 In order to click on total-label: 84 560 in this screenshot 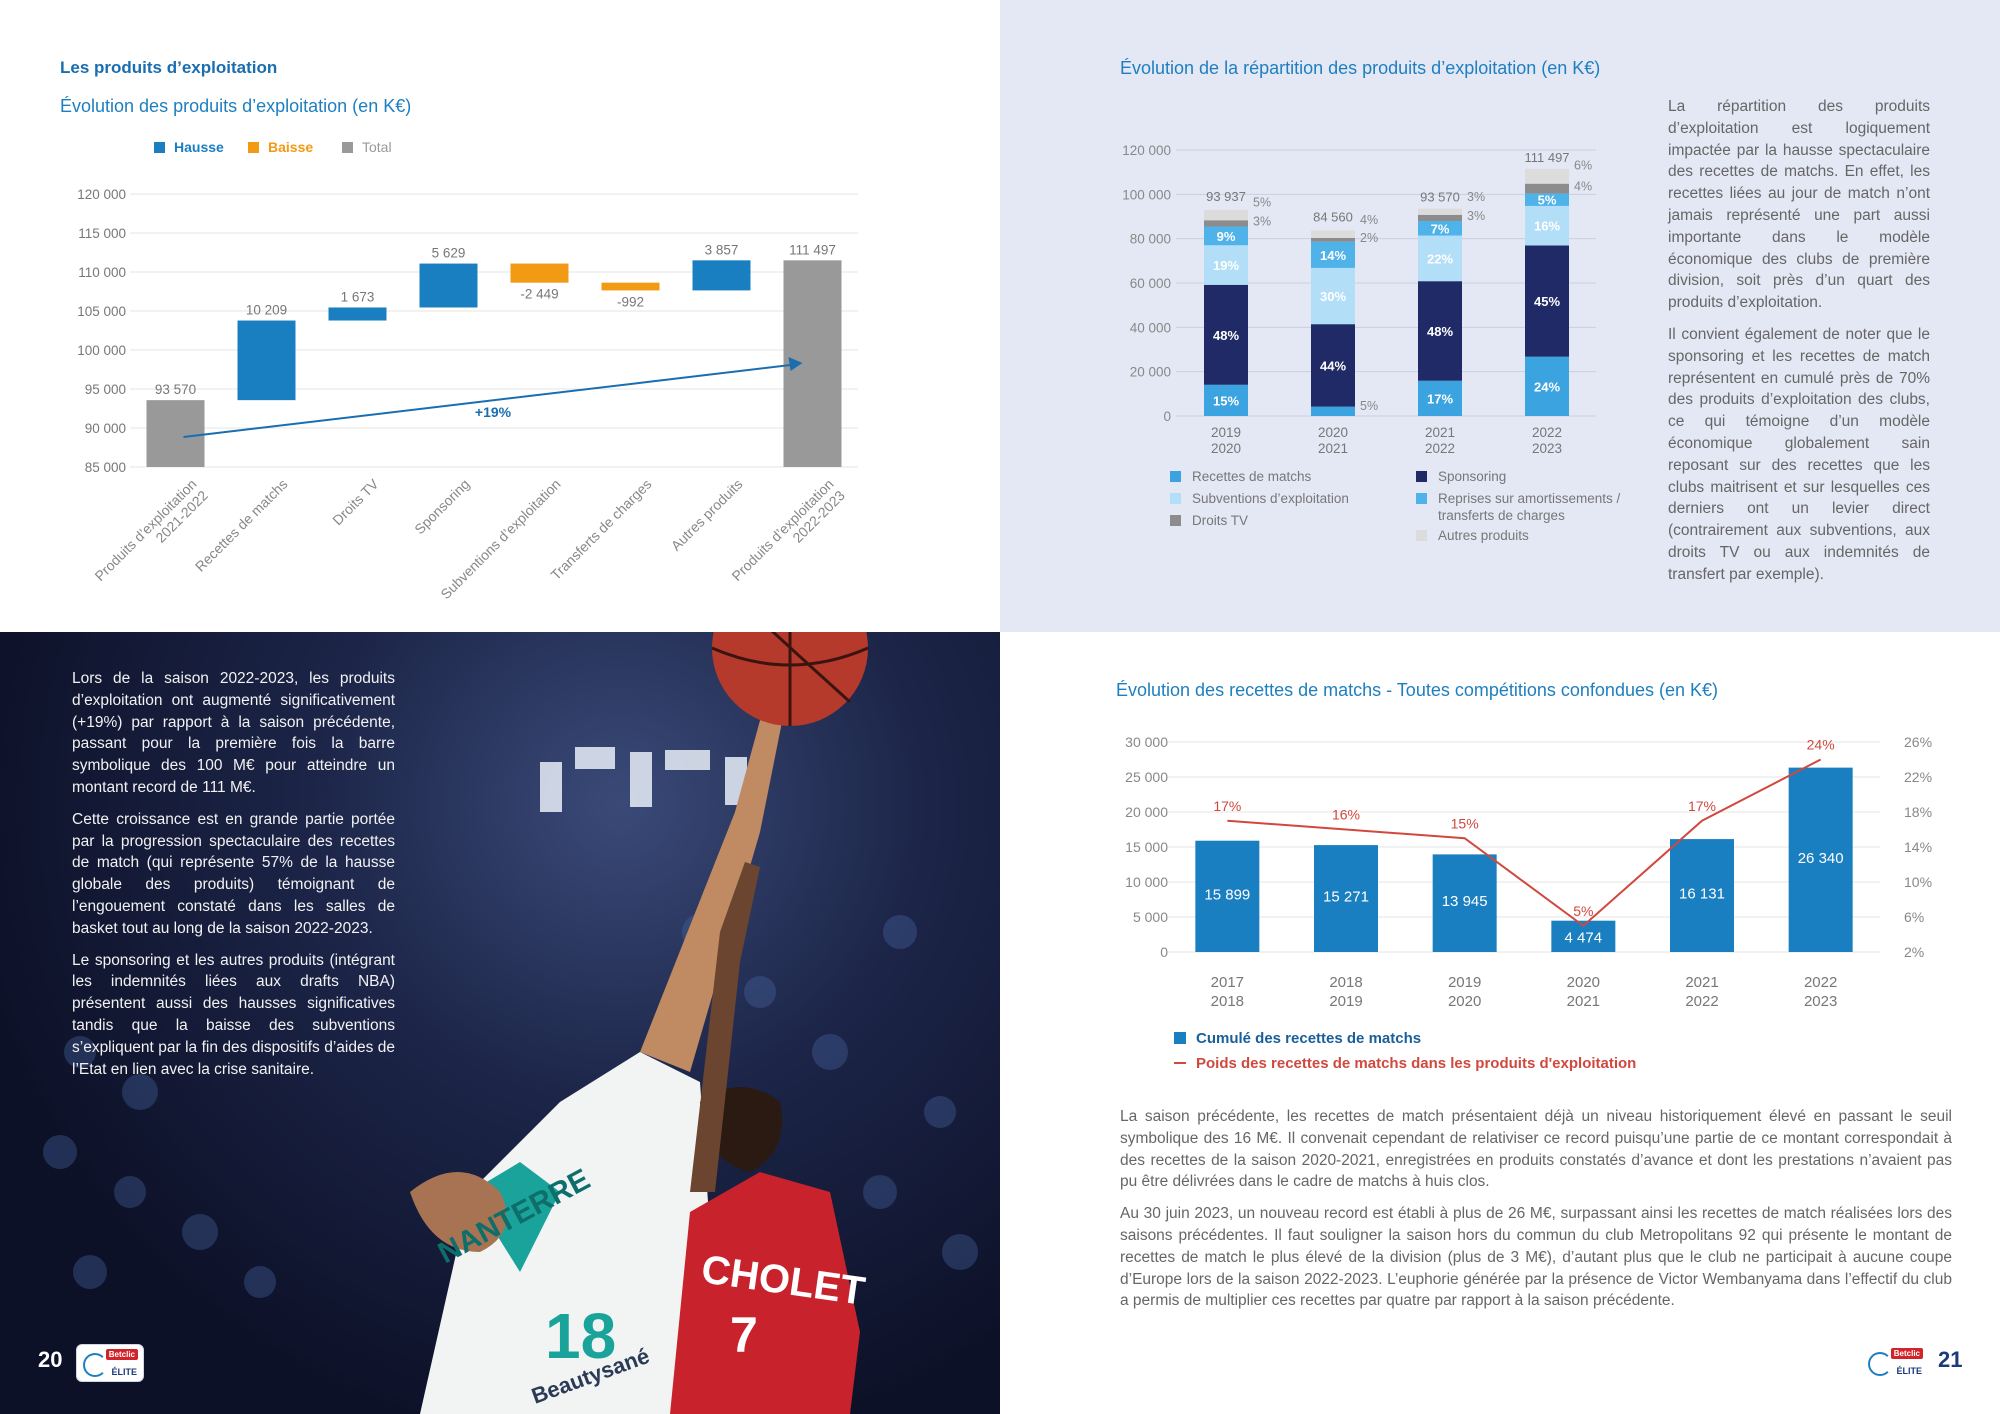, I will do `click(1333, 217)`.